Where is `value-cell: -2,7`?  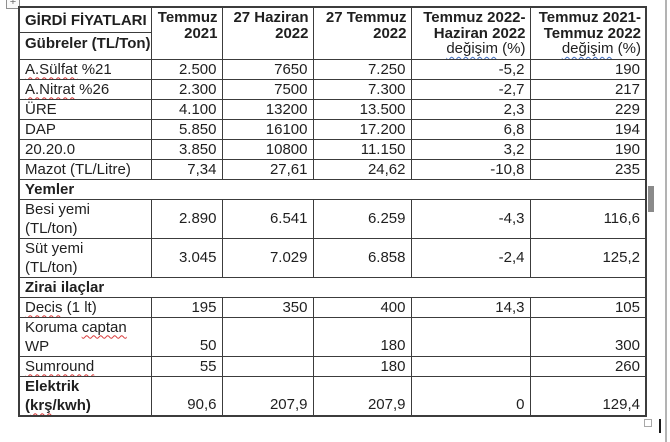
value-cell: -2,7 is located at coordinates (470, 89).